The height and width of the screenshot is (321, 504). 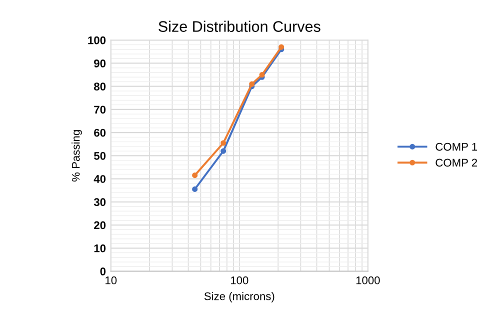 I want to click on y-tick-label: 80, so click(x=100, y=86).